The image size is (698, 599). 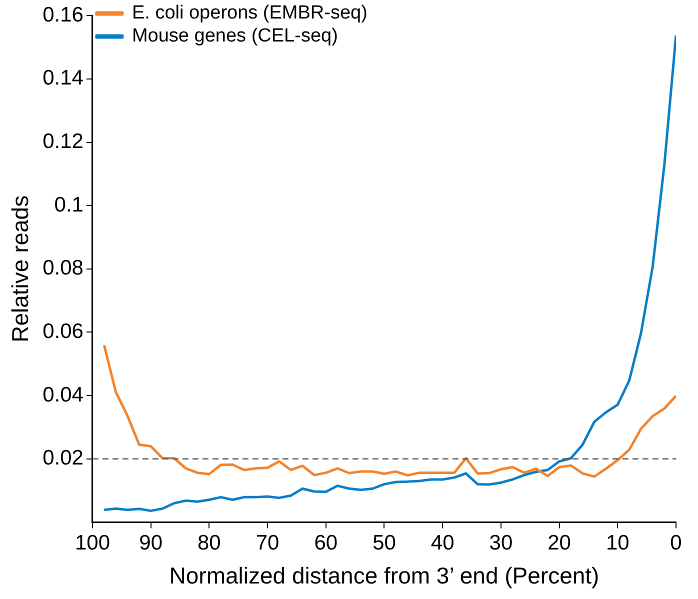 I want to click on y-tick-label: 0.16, so click(x=63, y=14).